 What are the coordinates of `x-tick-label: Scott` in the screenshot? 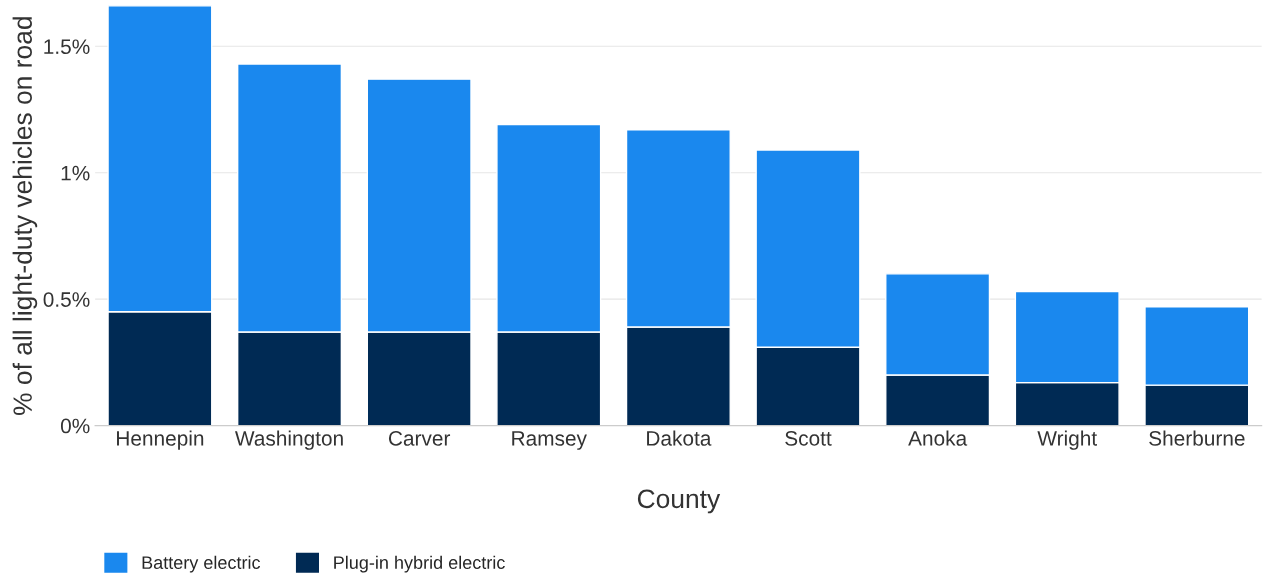 It's located at (808, 438).